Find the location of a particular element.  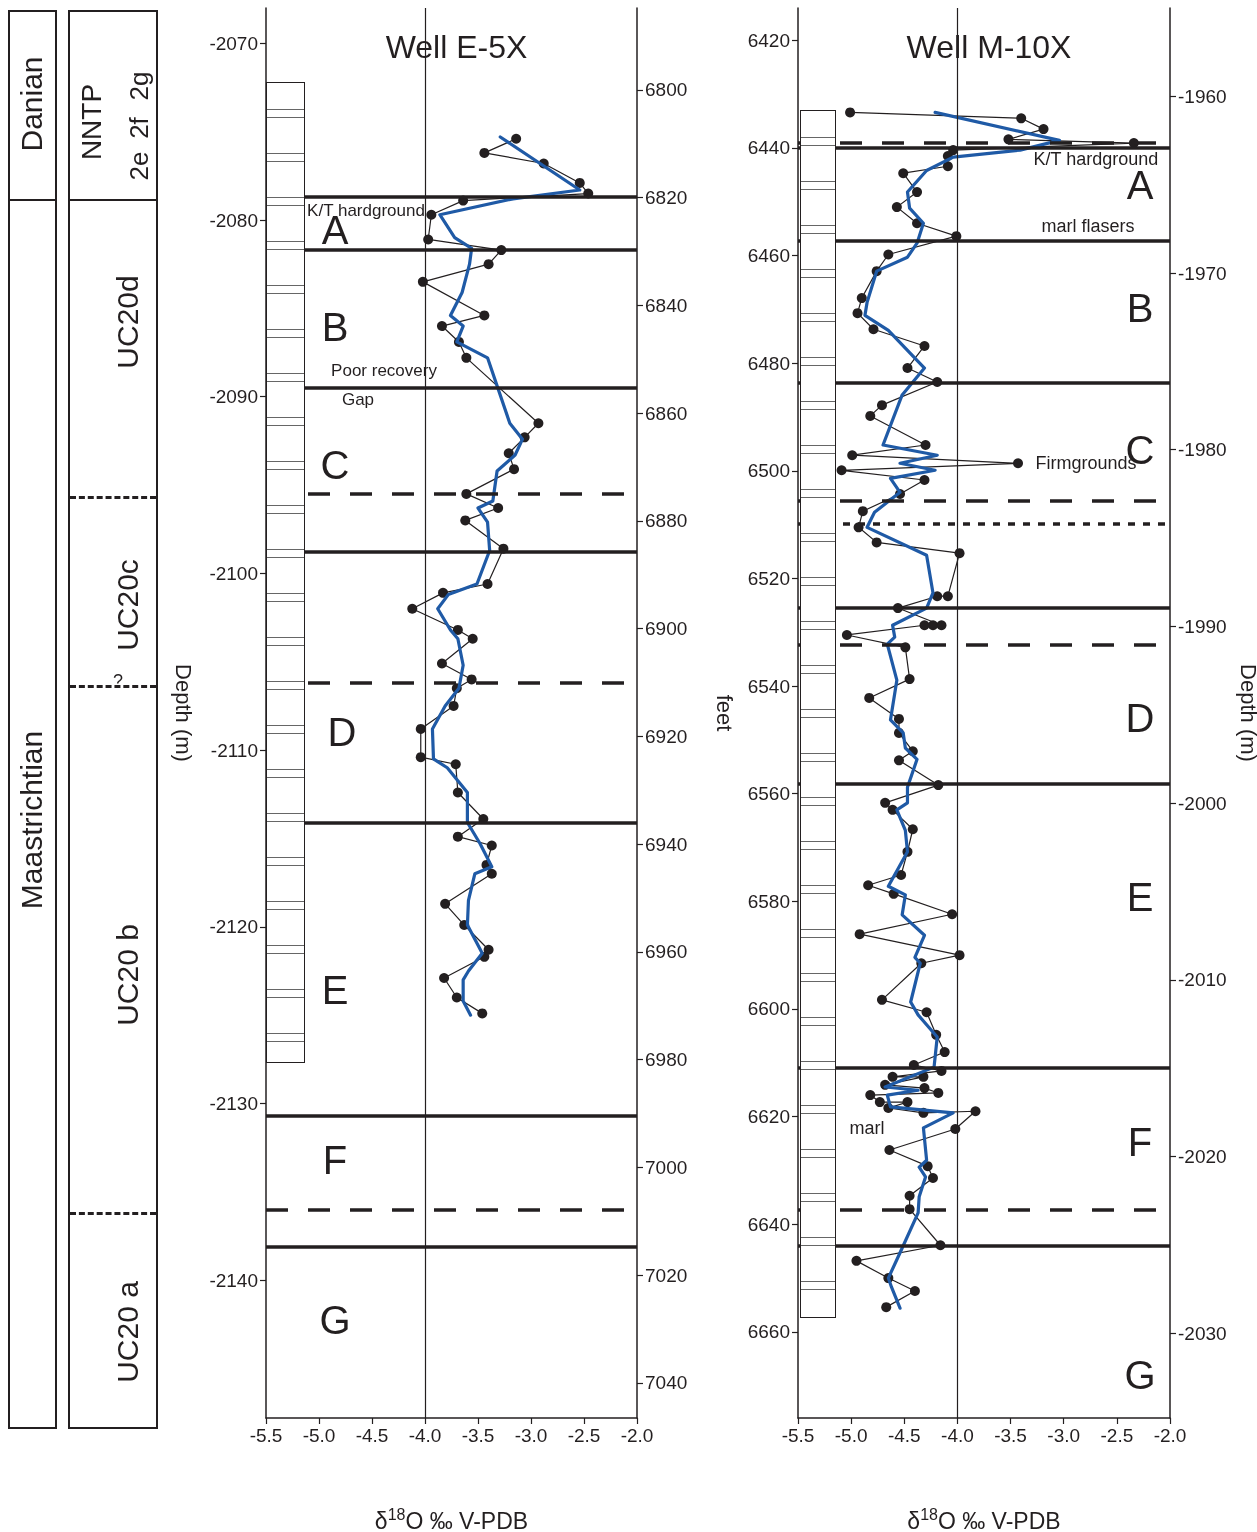

text: 2e is located at coordinates (139, 166).